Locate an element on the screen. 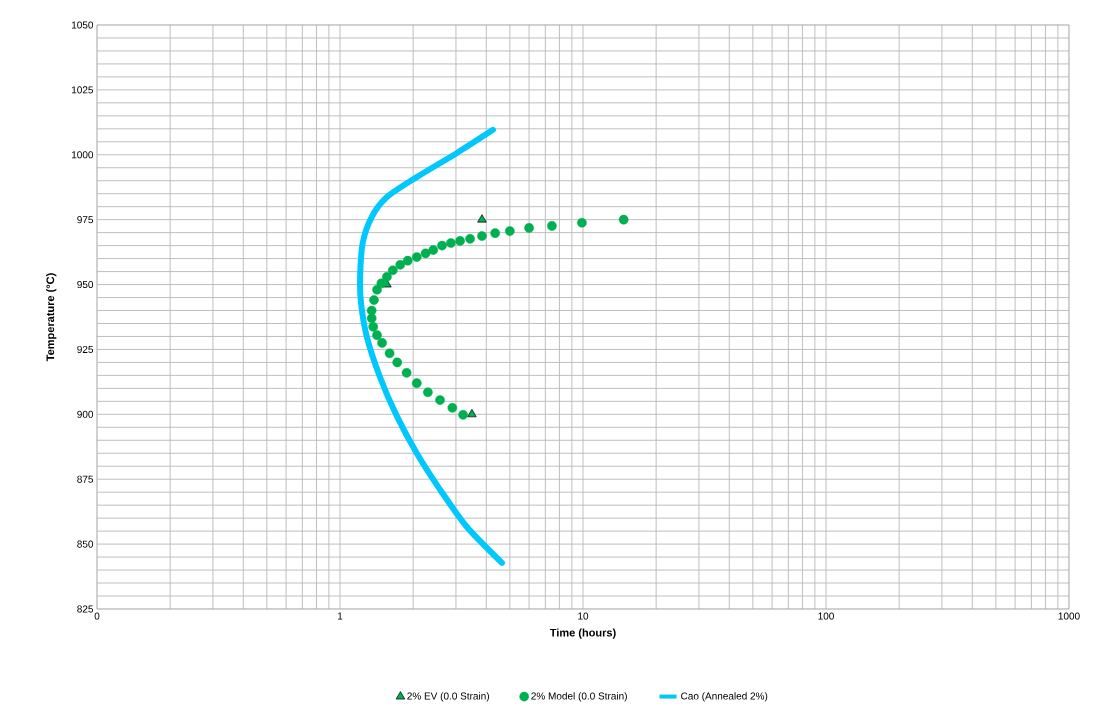  y-axis-title: Temperature (°C) is located at coordinates (51, 317).